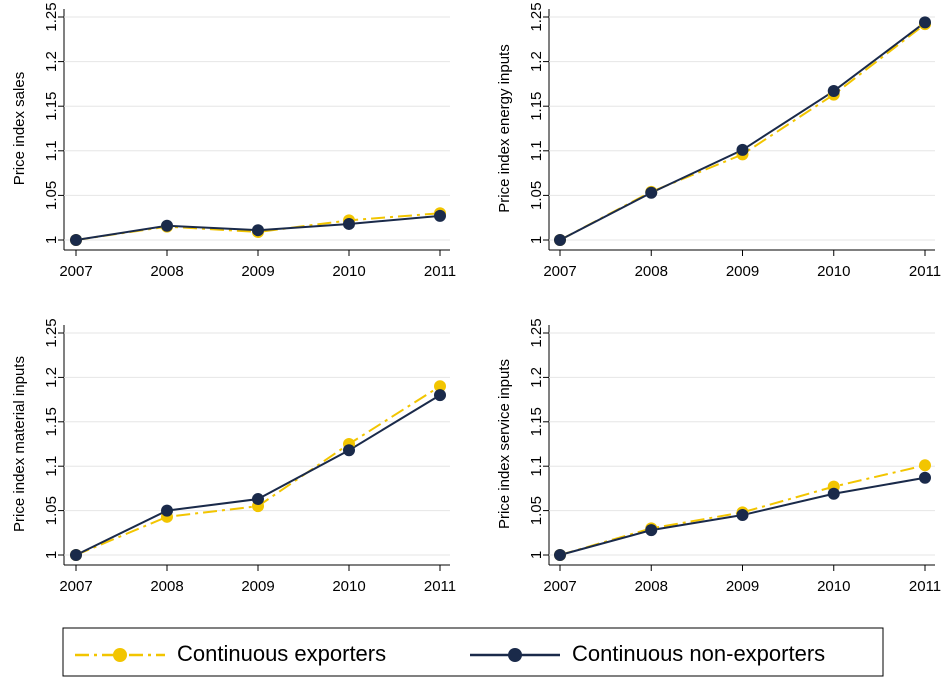 The width and height of the screenshot is (949, 683). Describe the element at coordinates (698, 653) in the screenshot. I see `legend-label: Continuous non-exporters` at that location.